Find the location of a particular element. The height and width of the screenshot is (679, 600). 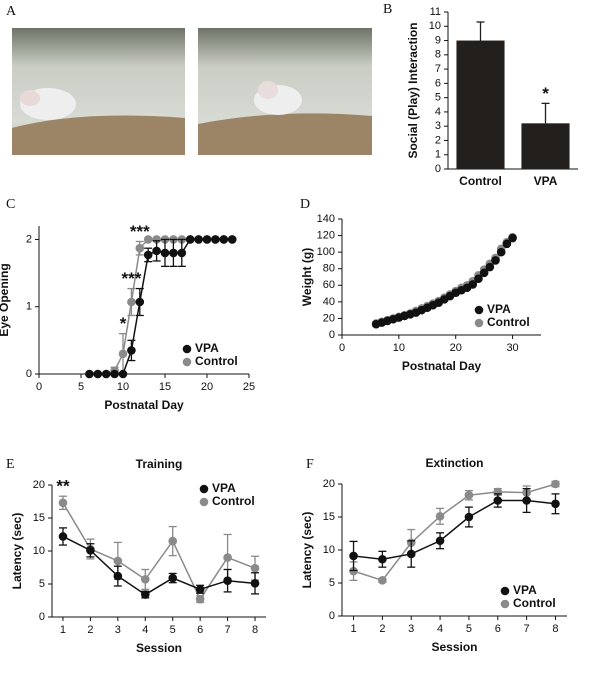

x-tick-label: 0 is located at coordinates (39, 387).